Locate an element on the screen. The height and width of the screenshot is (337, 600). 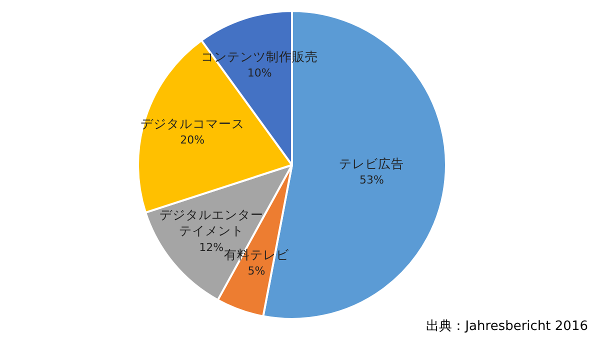
data-label: 20% is located at coordinates (192, 140).